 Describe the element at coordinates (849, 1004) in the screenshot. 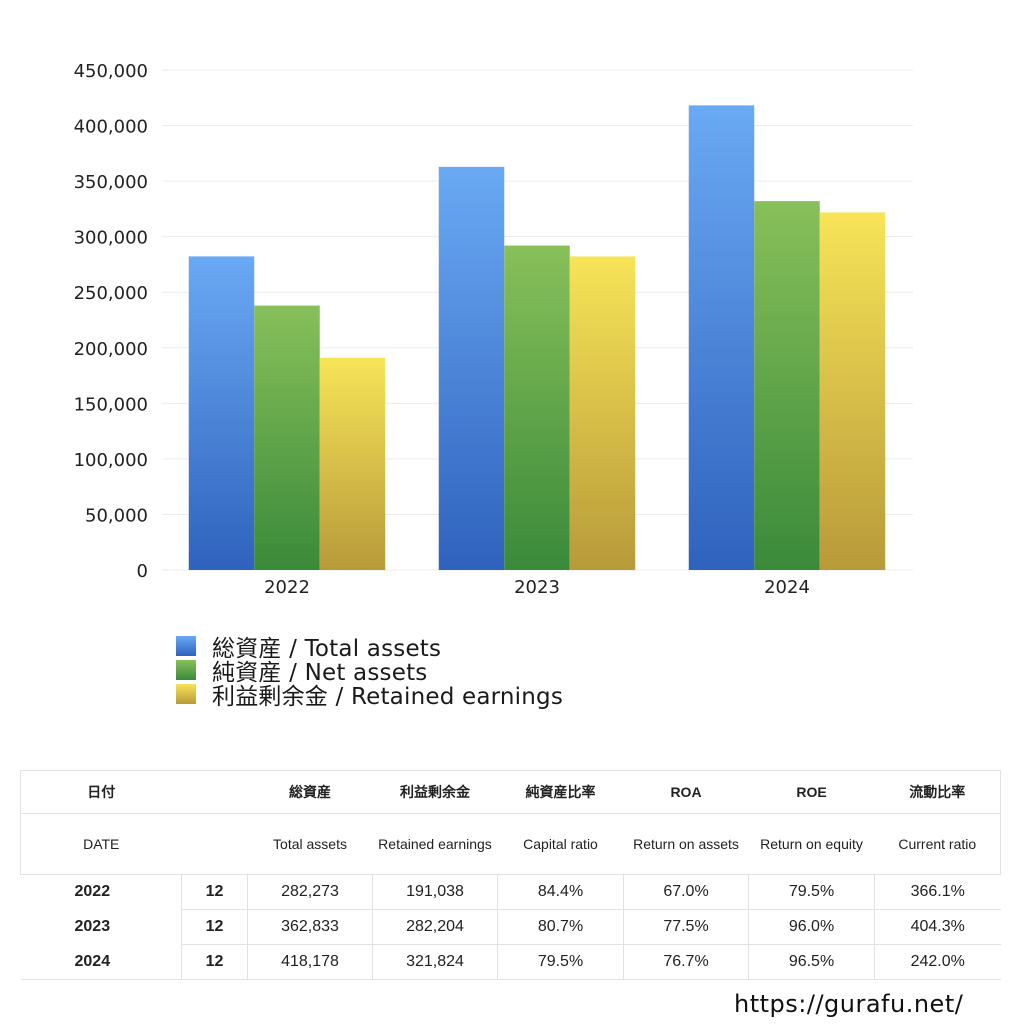

I see `site-url-link: https://gurafu.net/` at that location.